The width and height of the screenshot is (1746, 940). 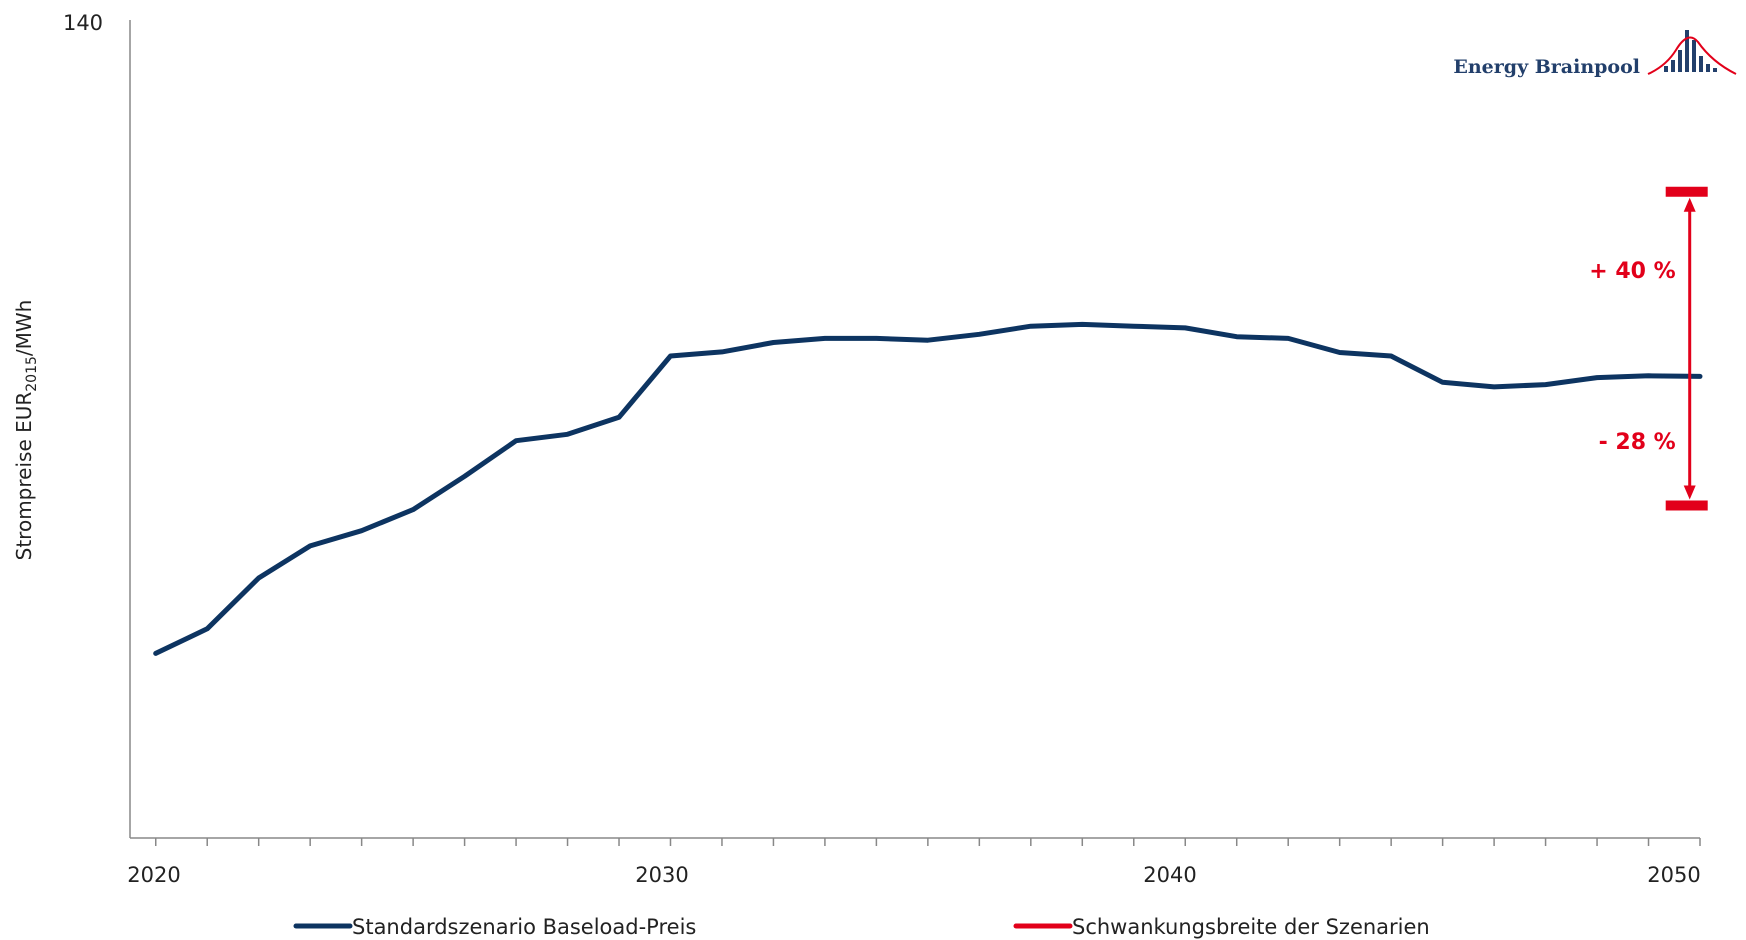 I want to click on logo-text: Energy Brainpool, so click(x=1546, y=67).